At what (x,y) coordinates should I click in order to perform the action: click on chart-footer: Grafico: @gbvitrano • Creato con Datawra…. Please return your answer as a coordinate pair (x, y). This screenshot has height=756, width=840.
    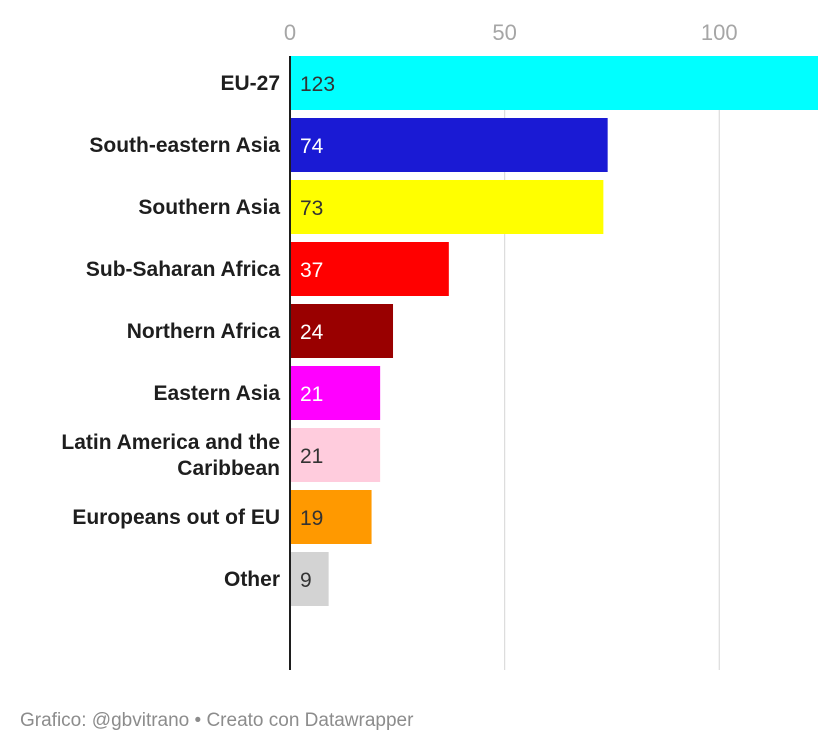
    Looking at the image, I should click on (217, 720).